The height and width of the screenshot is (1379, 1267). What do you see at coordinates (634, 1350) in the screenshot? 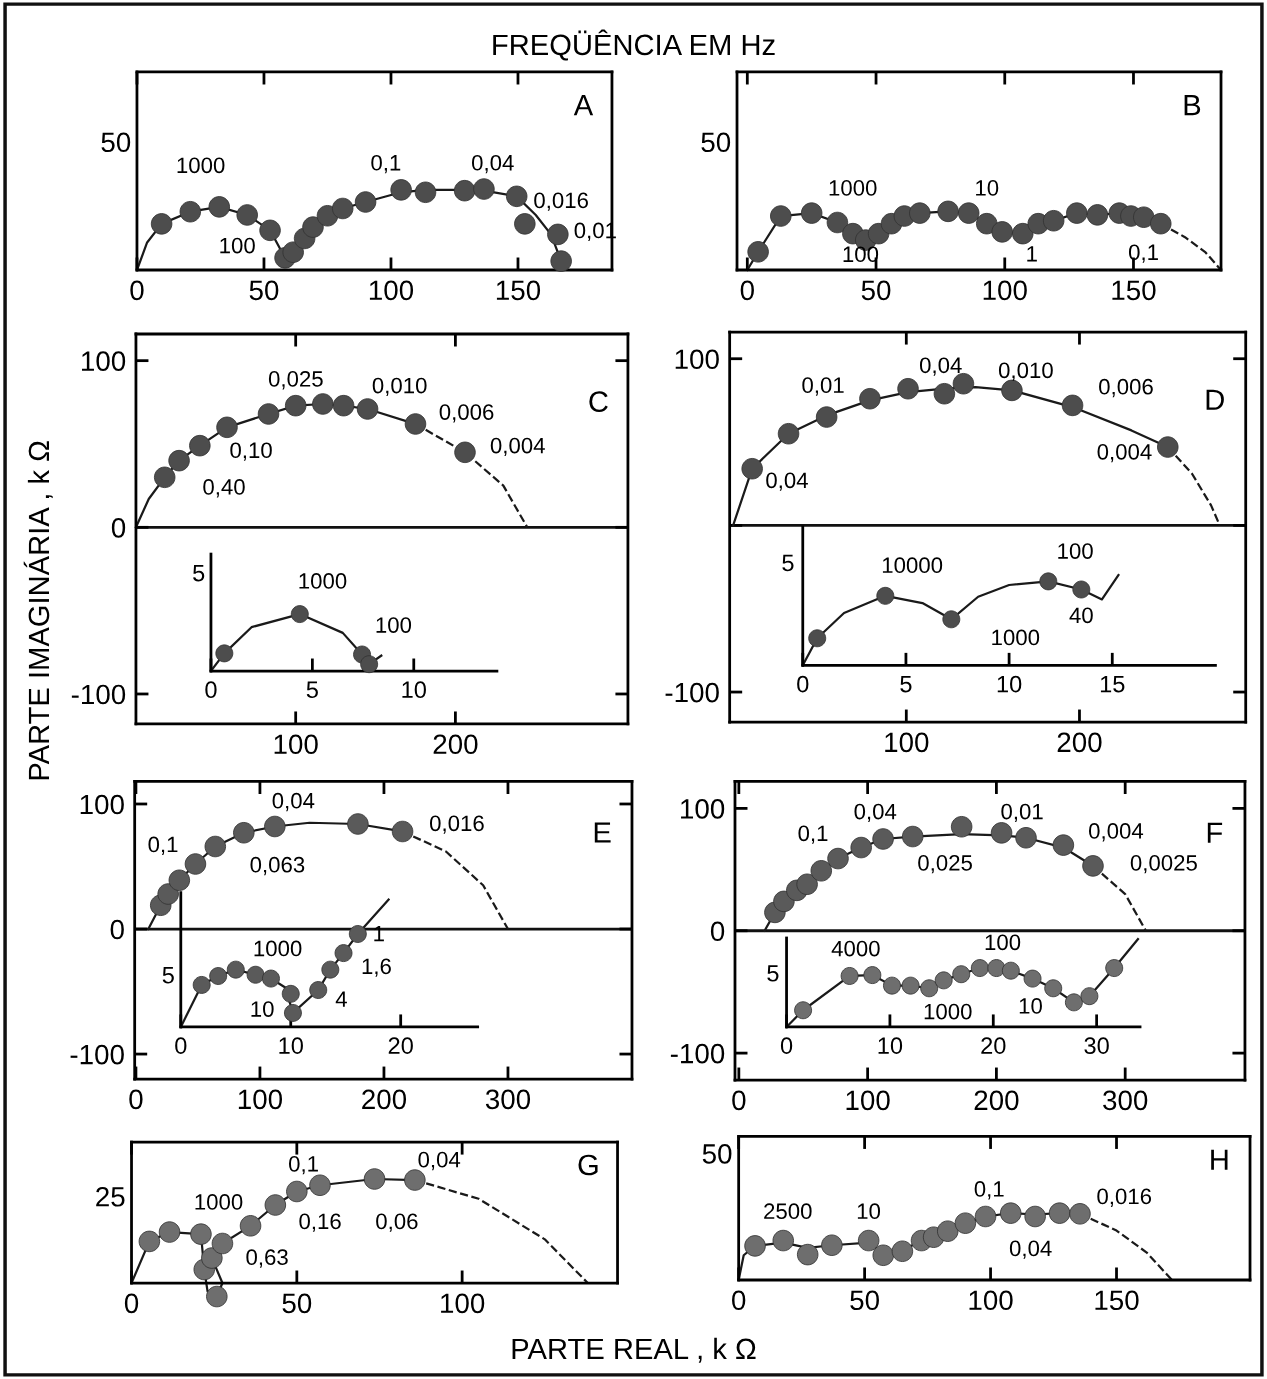
I see `x-axis-title: PARTE REAL , k Ω` at bounding box center [634, 1350].